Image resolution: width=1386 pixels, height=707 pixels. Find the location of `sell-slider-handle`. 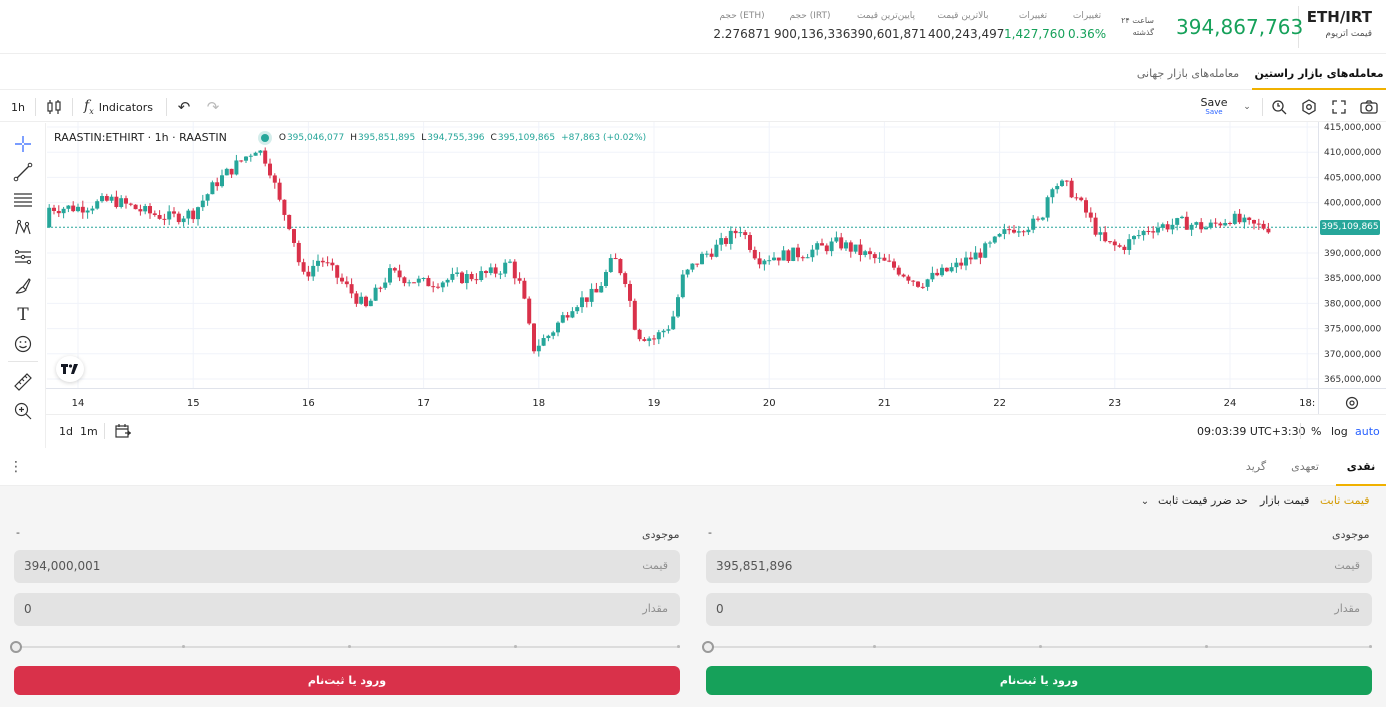

sell-slider-handle is located at coordinates (16, 647).